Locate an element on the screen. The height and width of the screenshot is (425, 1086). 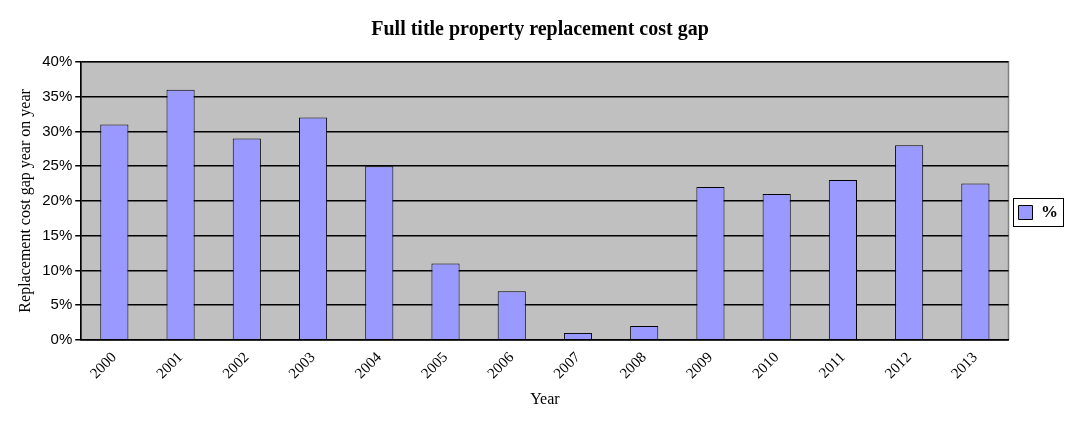
x-axis-title: Year is located at coordinates (545, 398).